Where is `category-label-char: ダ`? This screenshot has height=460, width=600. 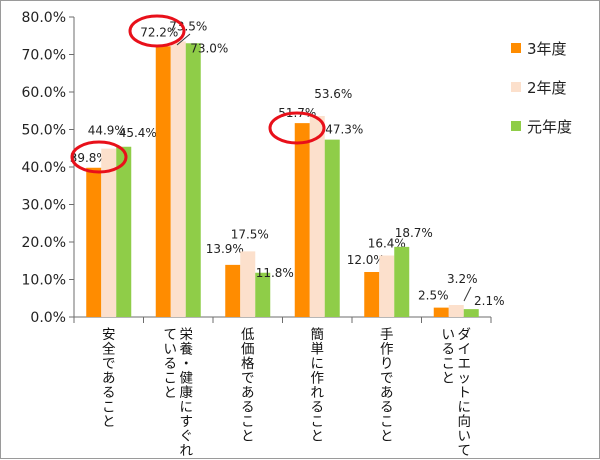
category-label-char: ダ is located at coordinates (465, 335).